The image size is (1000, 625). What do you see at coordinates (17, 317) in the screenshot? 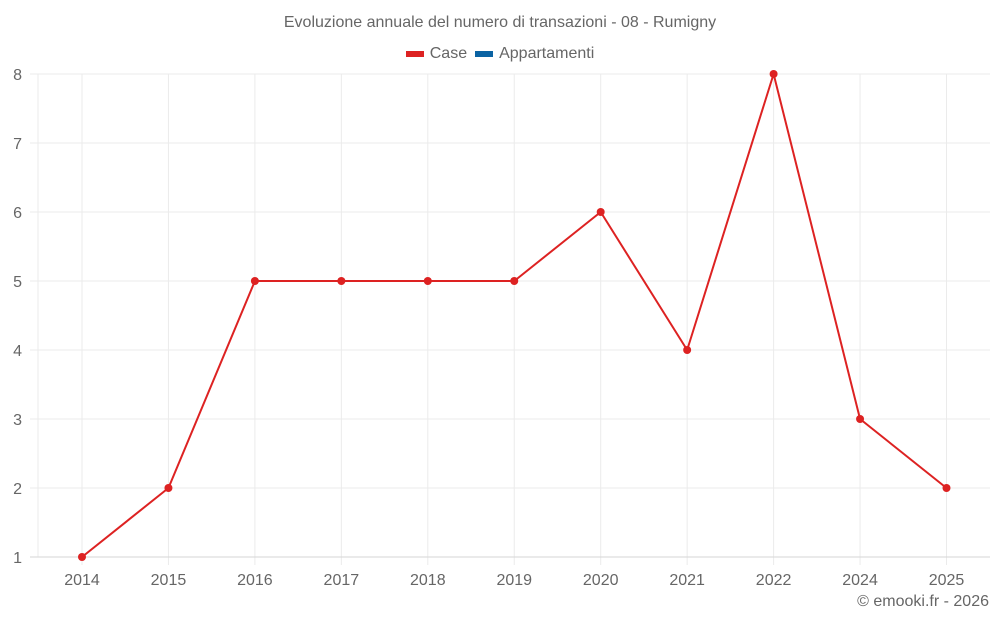
I see `y-axis: 1 2 3 4 5 6 7 8` at bounding box center [17, 317].